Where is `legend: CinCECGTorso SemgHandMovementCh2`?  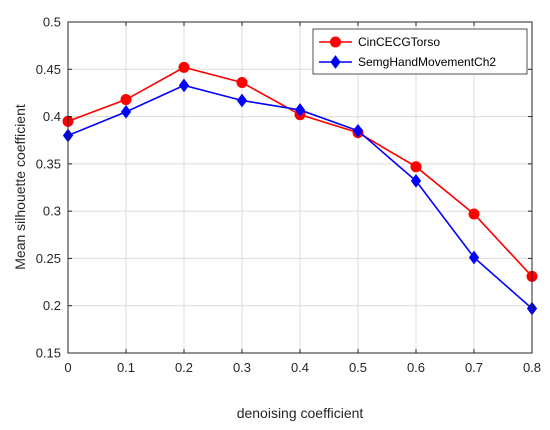
legend: CinCECGTorso SemgHandMovementCh2 is located at coordinates (420, 51).